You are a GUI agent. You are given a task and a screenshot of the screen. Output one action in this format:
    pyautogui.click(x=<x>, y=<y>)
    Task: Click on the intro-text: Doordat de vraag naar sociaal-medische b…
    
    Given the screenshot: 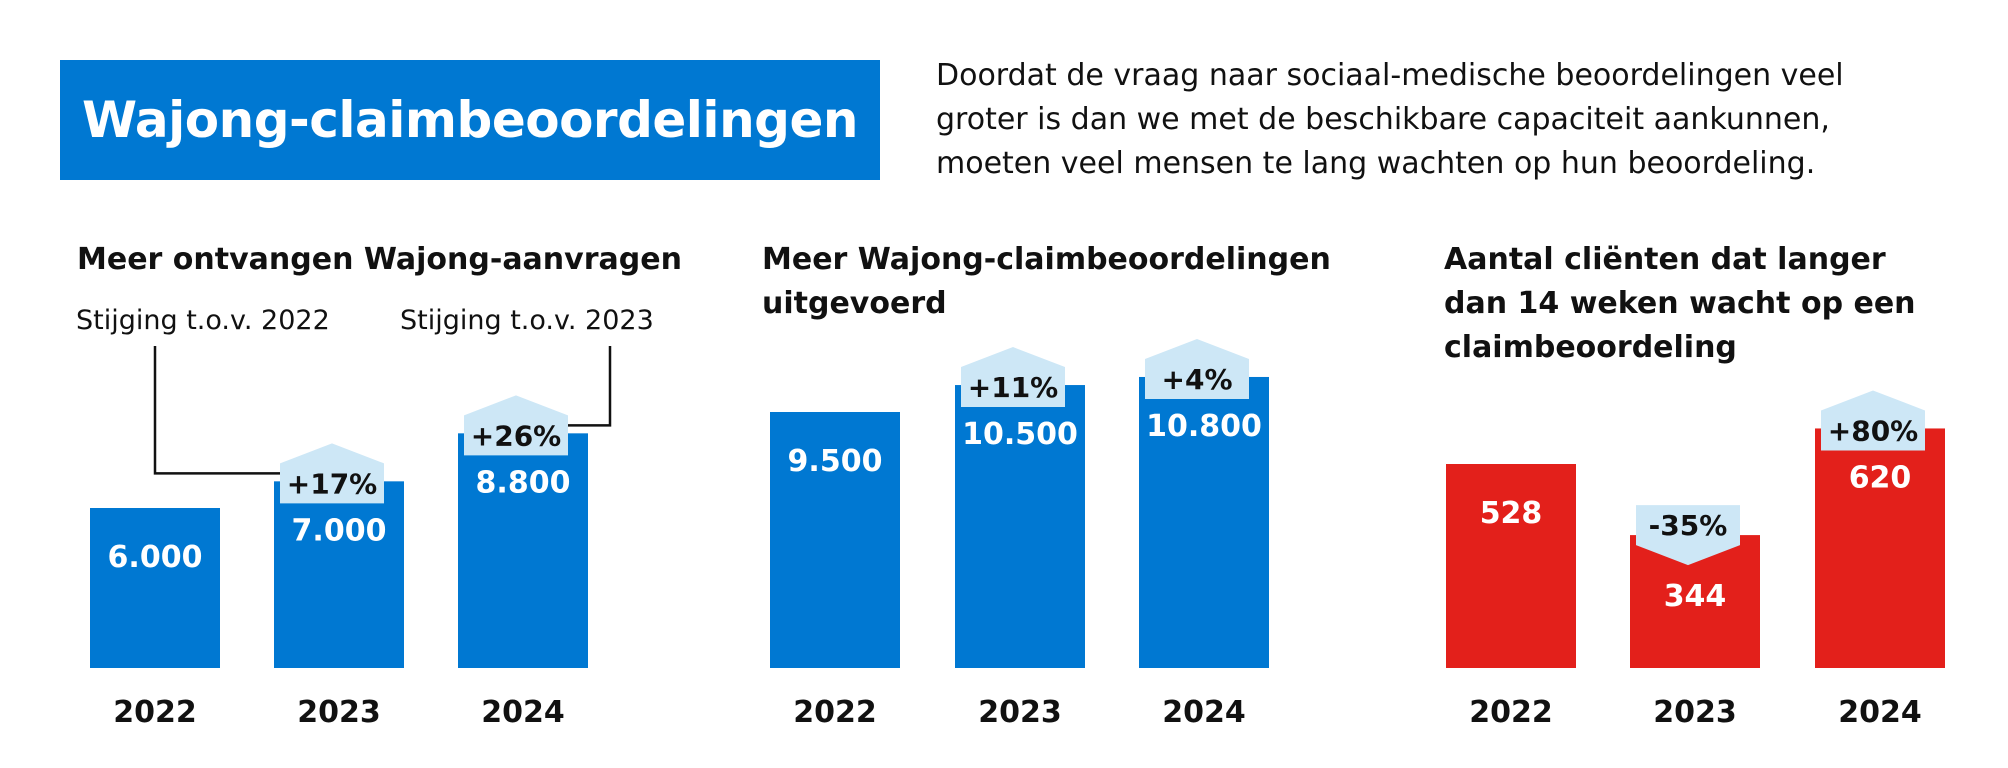 What is the action you would take?
    pyautogui.click(x=1456, y=120)
    